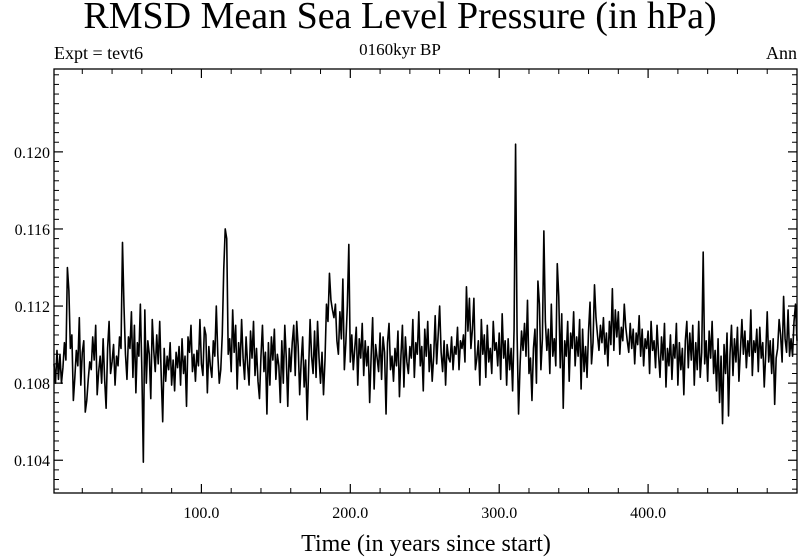 This screenshot has width=800, height=557. Describe the element at coordinates (426, 544) in the screenshot. I see `x-axis-label: Time (in years since start)` at that location.